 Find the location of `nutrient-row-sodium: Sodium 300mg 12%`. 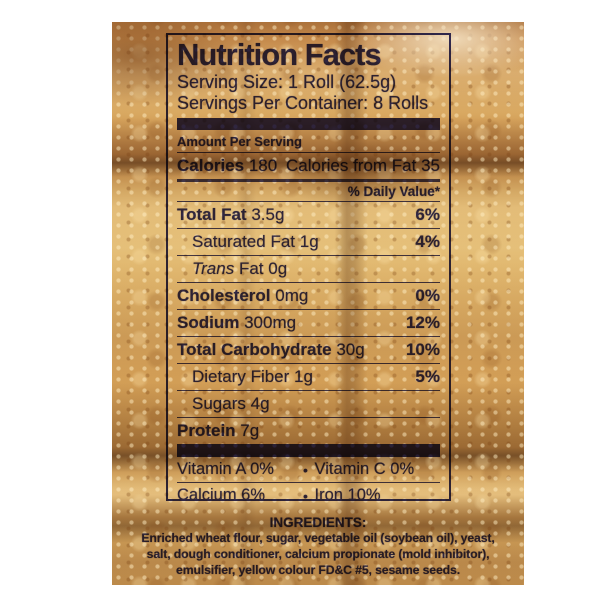

nutrient-row-sodium: Sodium 300mg 12% is located at coordinates (308, 322).